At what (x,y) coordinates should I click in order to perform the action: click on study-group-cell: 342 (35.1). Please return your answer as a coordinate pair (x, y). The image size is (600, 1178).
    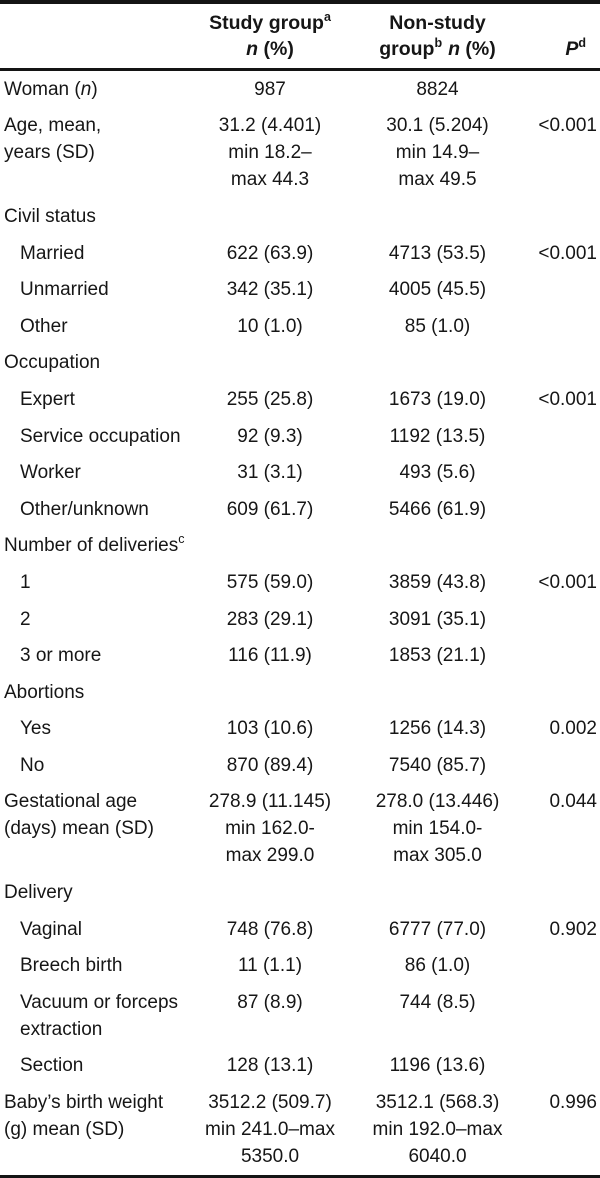
    Looking at the image, I should click on (270, 289).